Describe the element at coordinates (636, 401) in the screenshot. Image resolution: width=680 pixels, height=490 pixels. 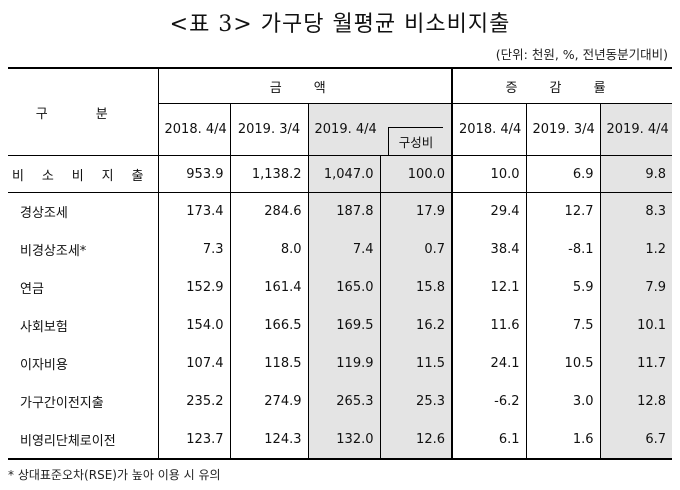
I see `cell-value: 12.8` at that location.